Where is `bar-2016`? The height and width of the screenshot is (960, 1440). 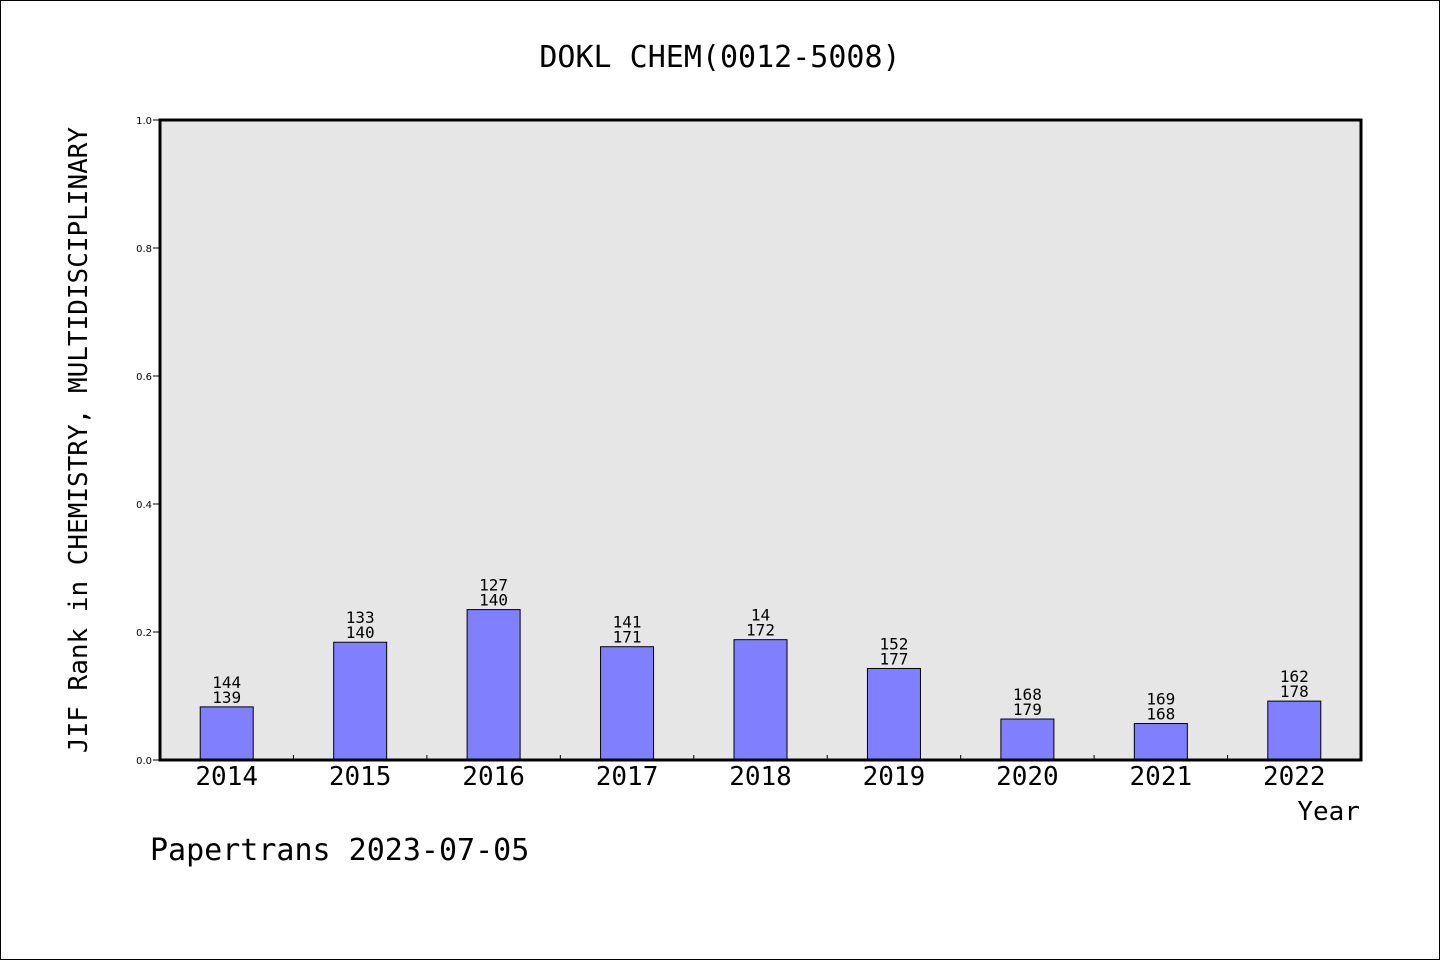
bar-2016 is located at coordinates (493, 685).